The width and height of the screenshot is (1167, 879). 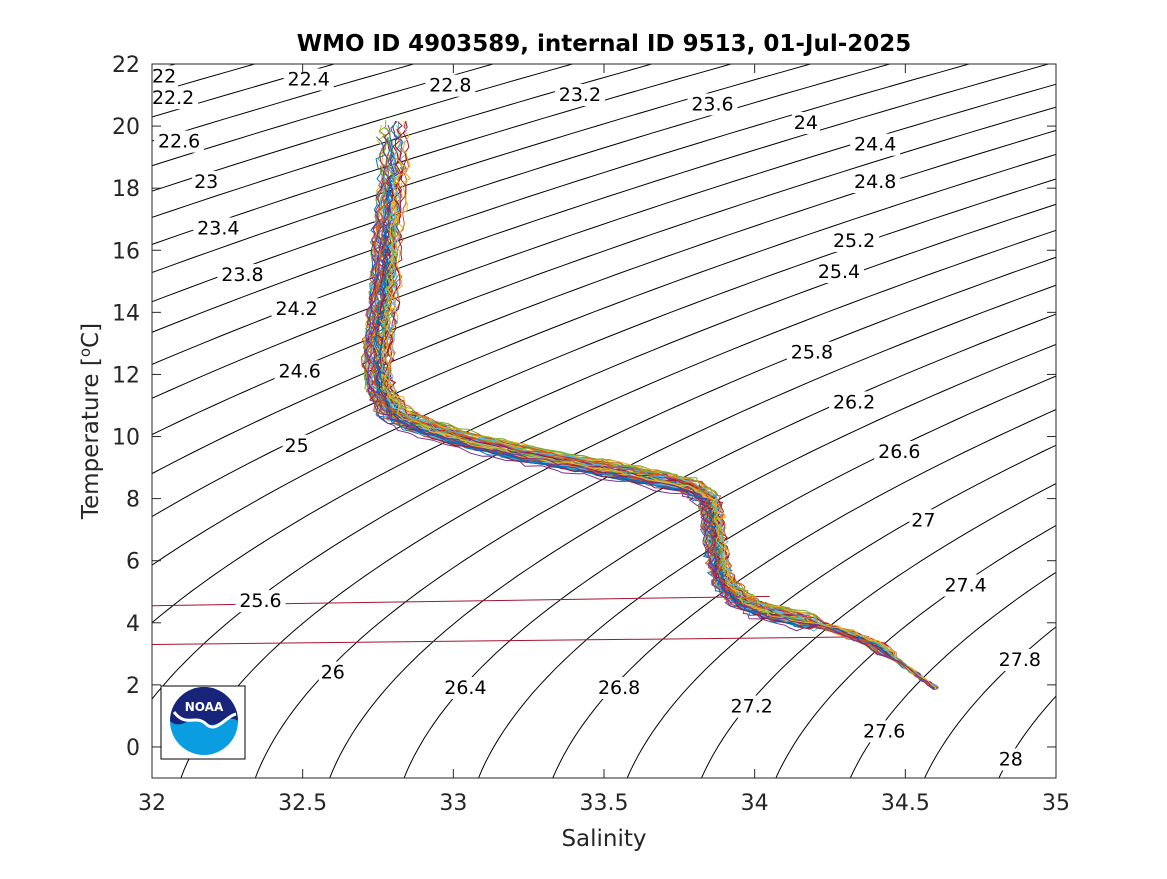 What do you see at coordinates (173, 98) in the screenshot?
I see `isopycnal-label: 22.2` at bounding box center [173, 98].